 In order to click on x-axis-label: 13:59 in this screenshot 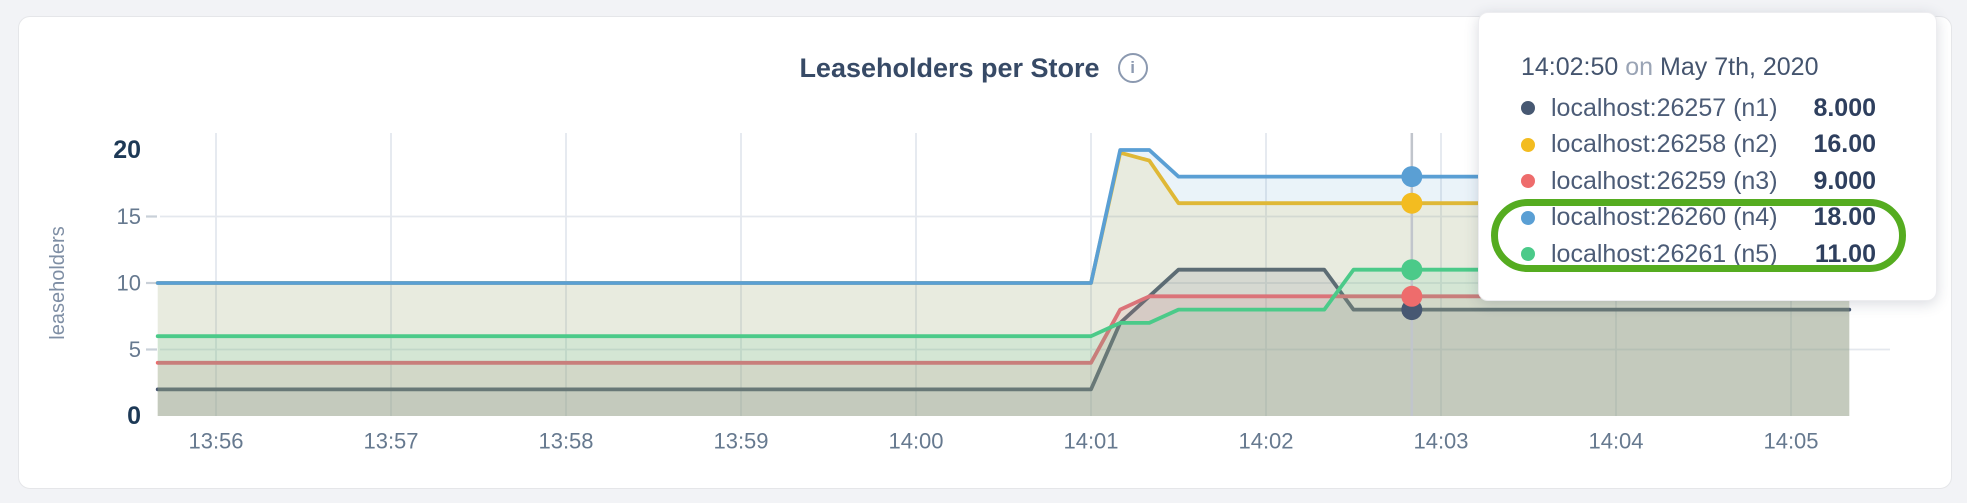, I will do `click(740, 441)`.